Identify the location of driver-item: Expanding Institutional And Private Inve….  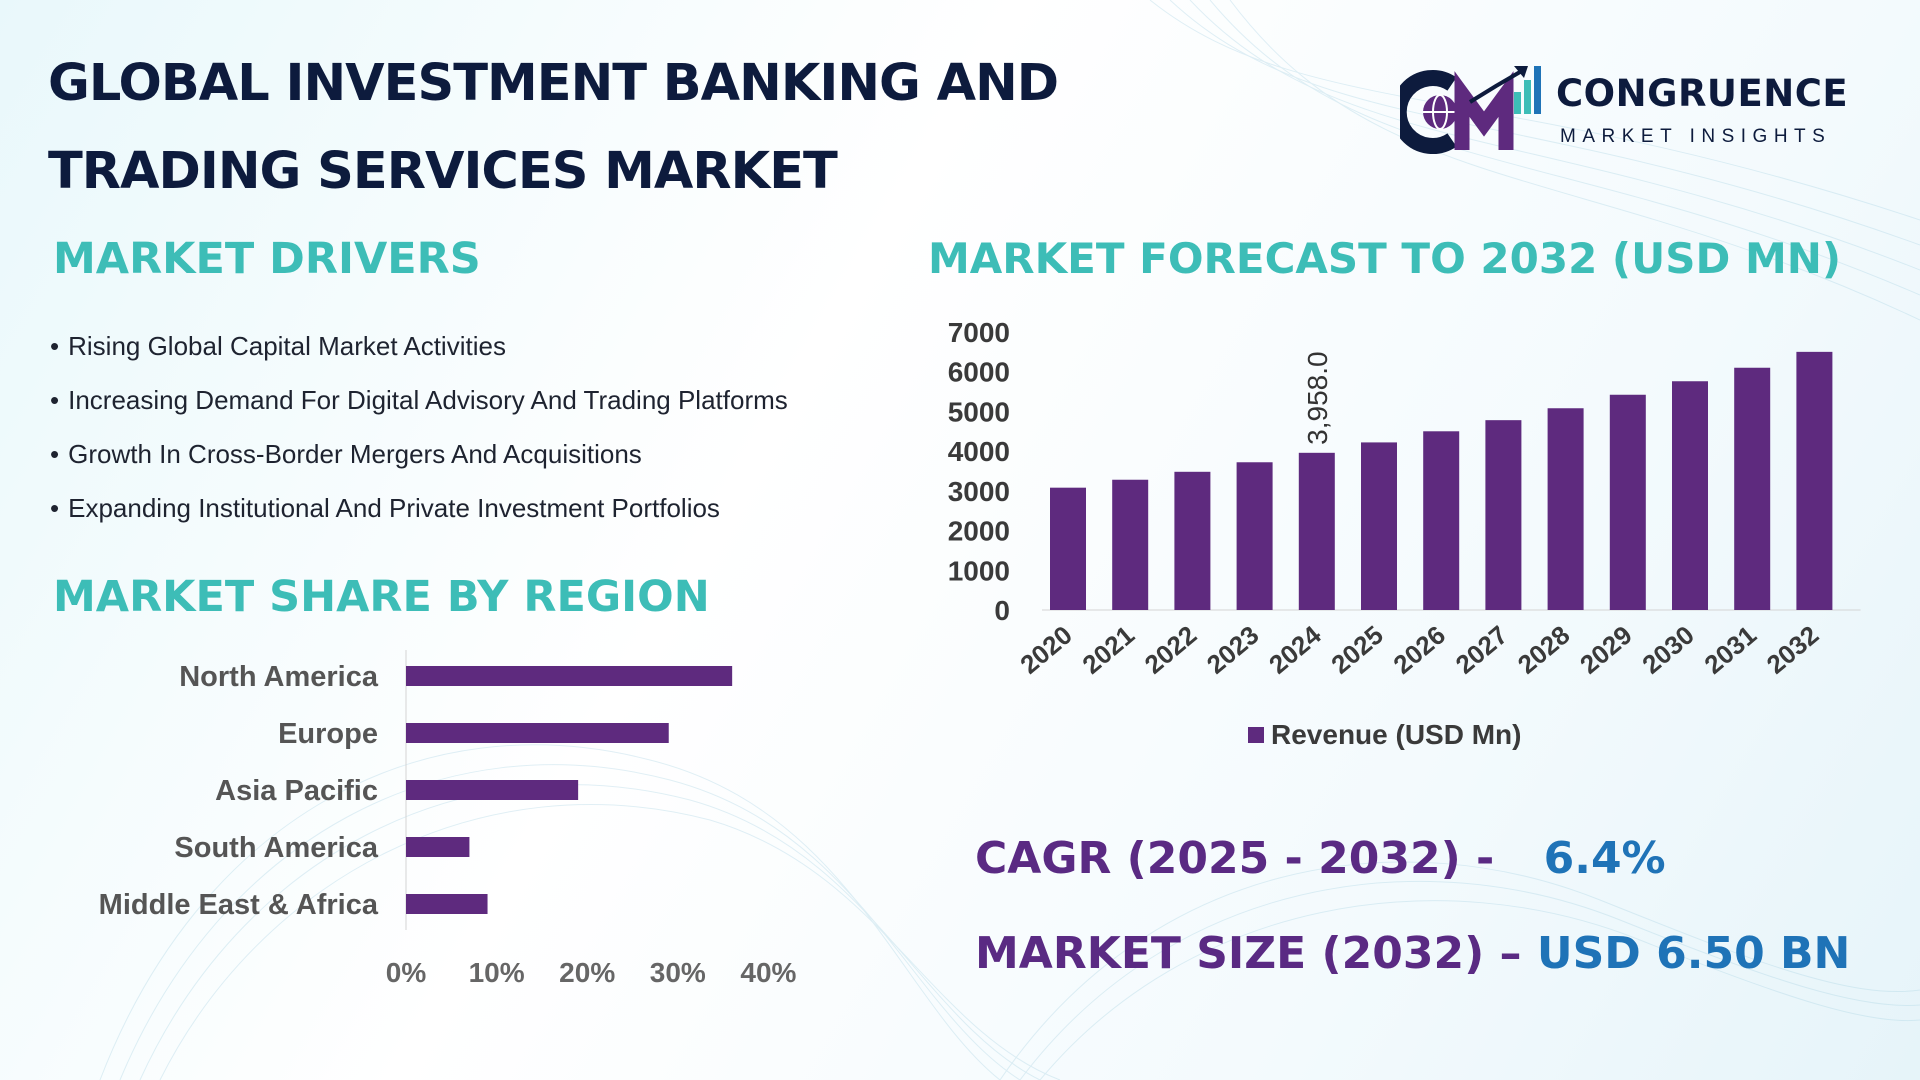
(480, 514).